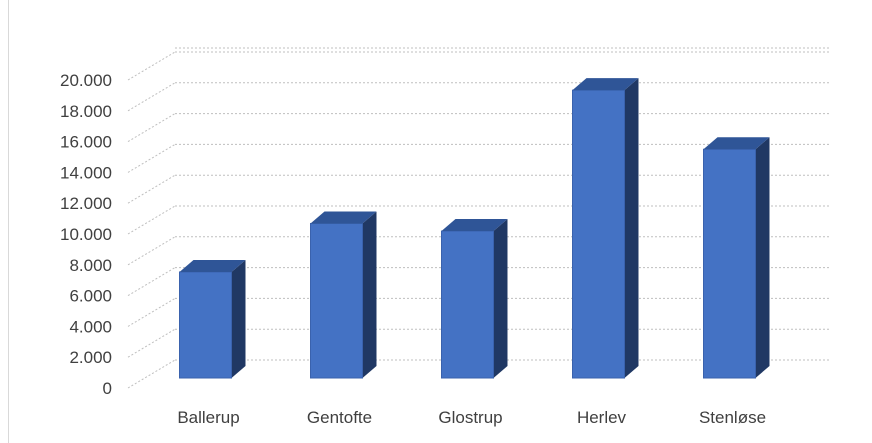 Image resolution: width=872 pixels, height=443 pixels. Describe the element at coordinates (86, 80) in the screenshot. I see `y-tick-label: 20.000` at that location.